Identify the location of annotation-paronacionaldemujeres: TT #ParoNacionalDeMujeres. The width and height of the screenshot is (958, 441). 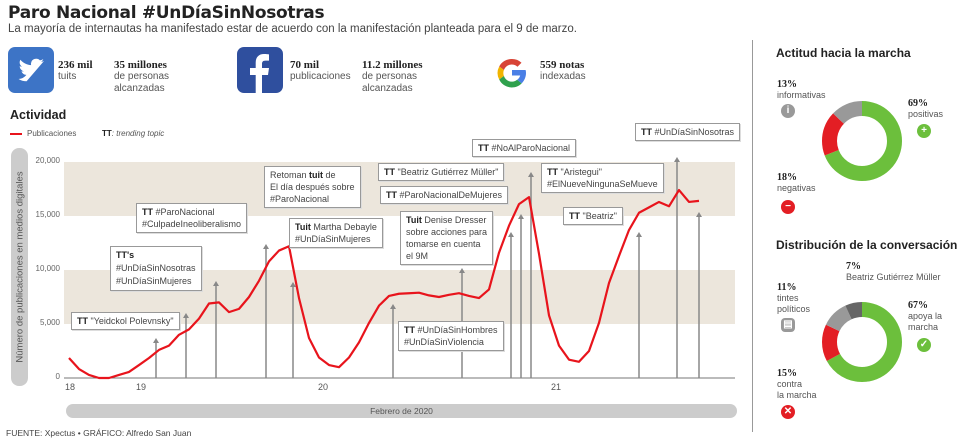
(444, 195).